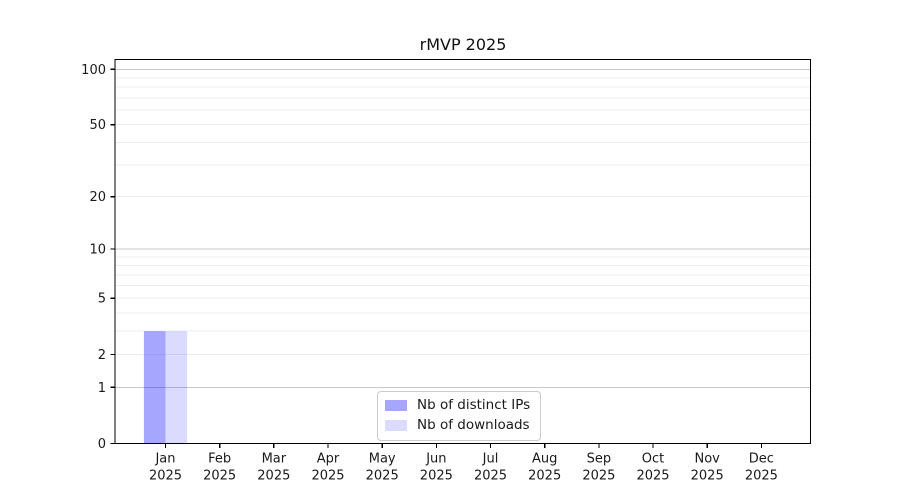 This screenshot has width=900, height=500. I want to click on x-tick-label-month-sep: Sep, so click(599, 459).